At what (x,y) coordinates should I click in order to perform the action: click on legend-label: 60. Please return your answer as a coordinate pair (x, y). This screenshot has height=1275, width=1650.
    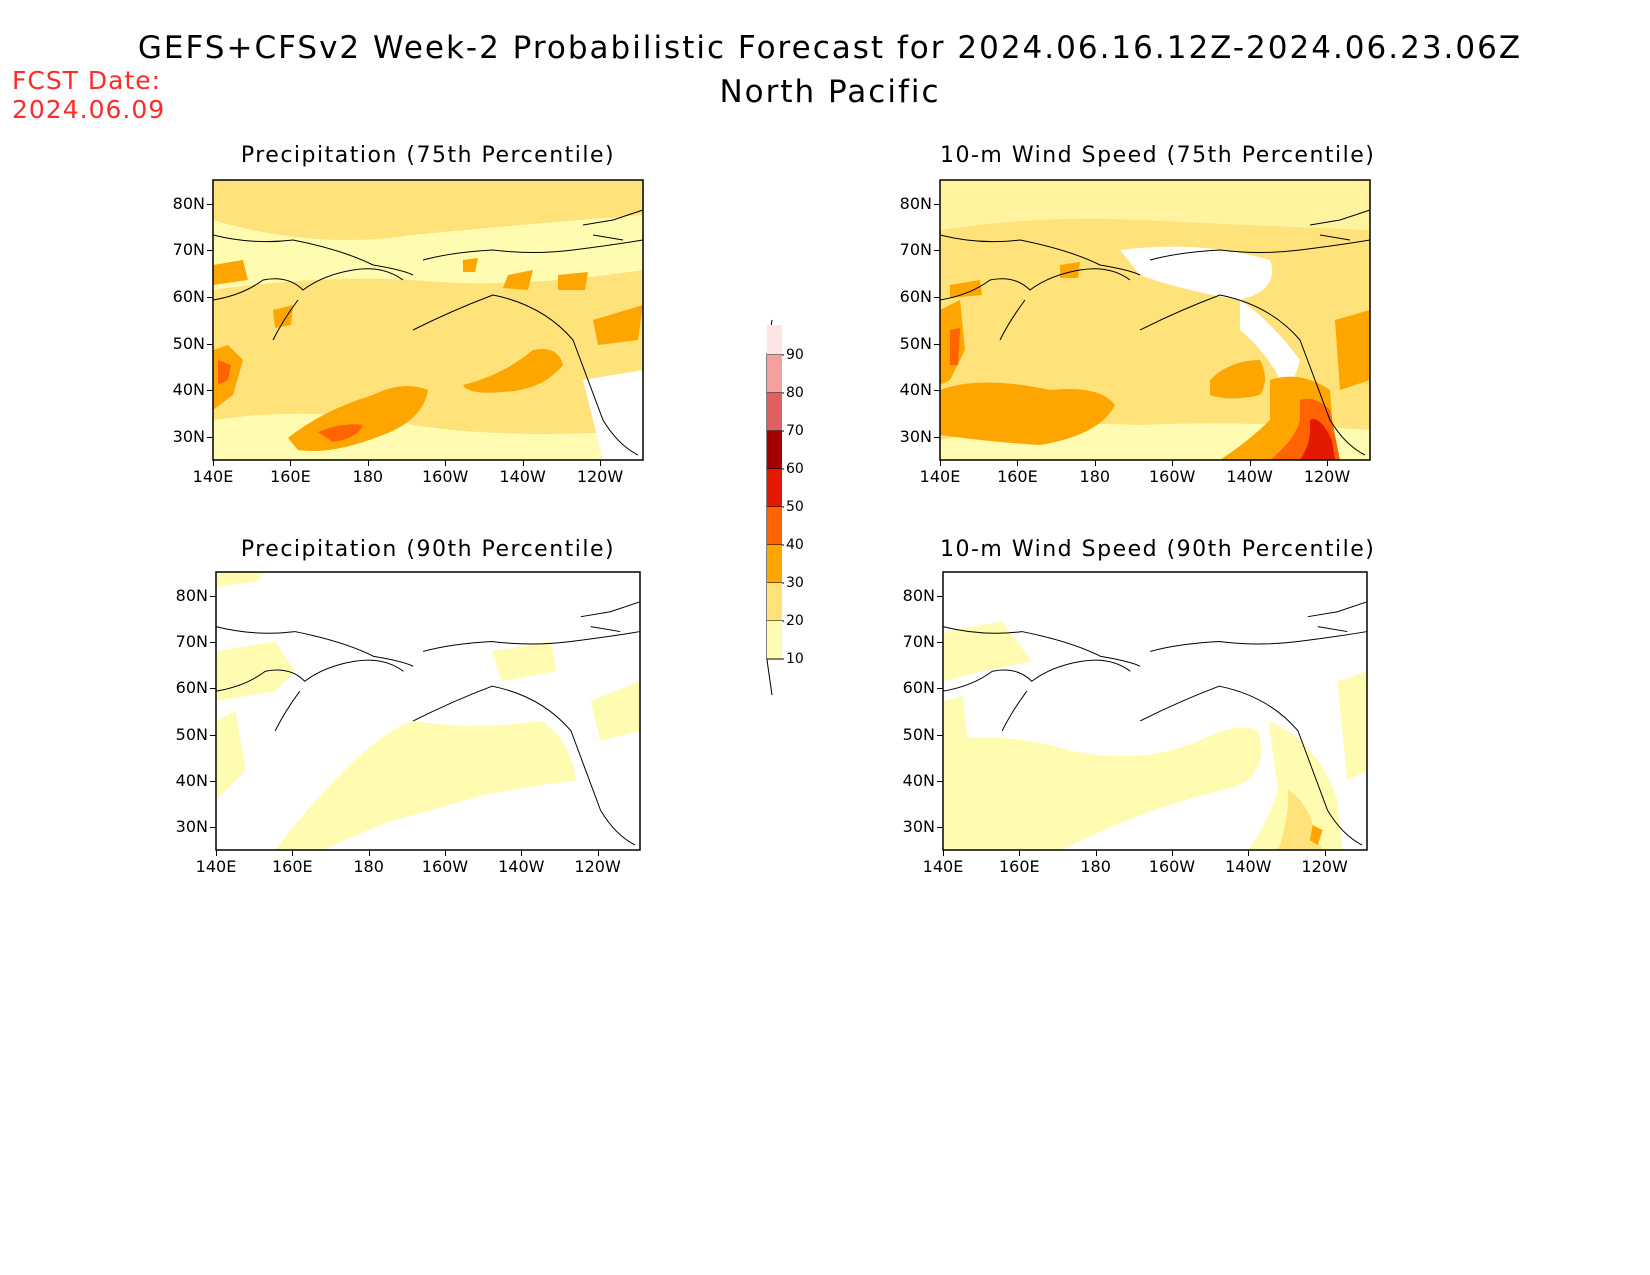
    Looking at the image, I should click on (795, 469).